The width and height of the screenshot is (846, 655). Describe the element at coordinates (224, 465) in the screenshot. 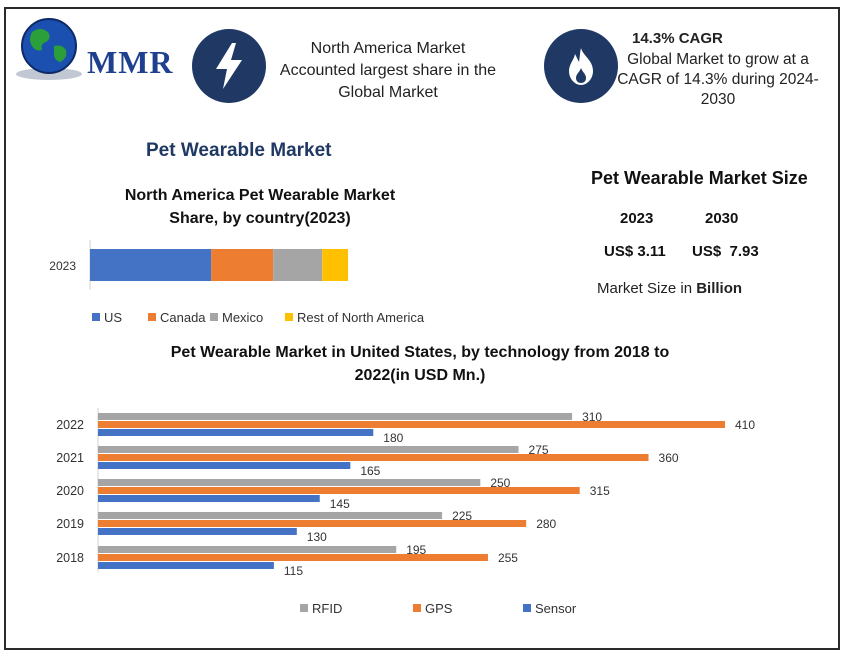

I see `tech-bar-sensor-2021` at that location.